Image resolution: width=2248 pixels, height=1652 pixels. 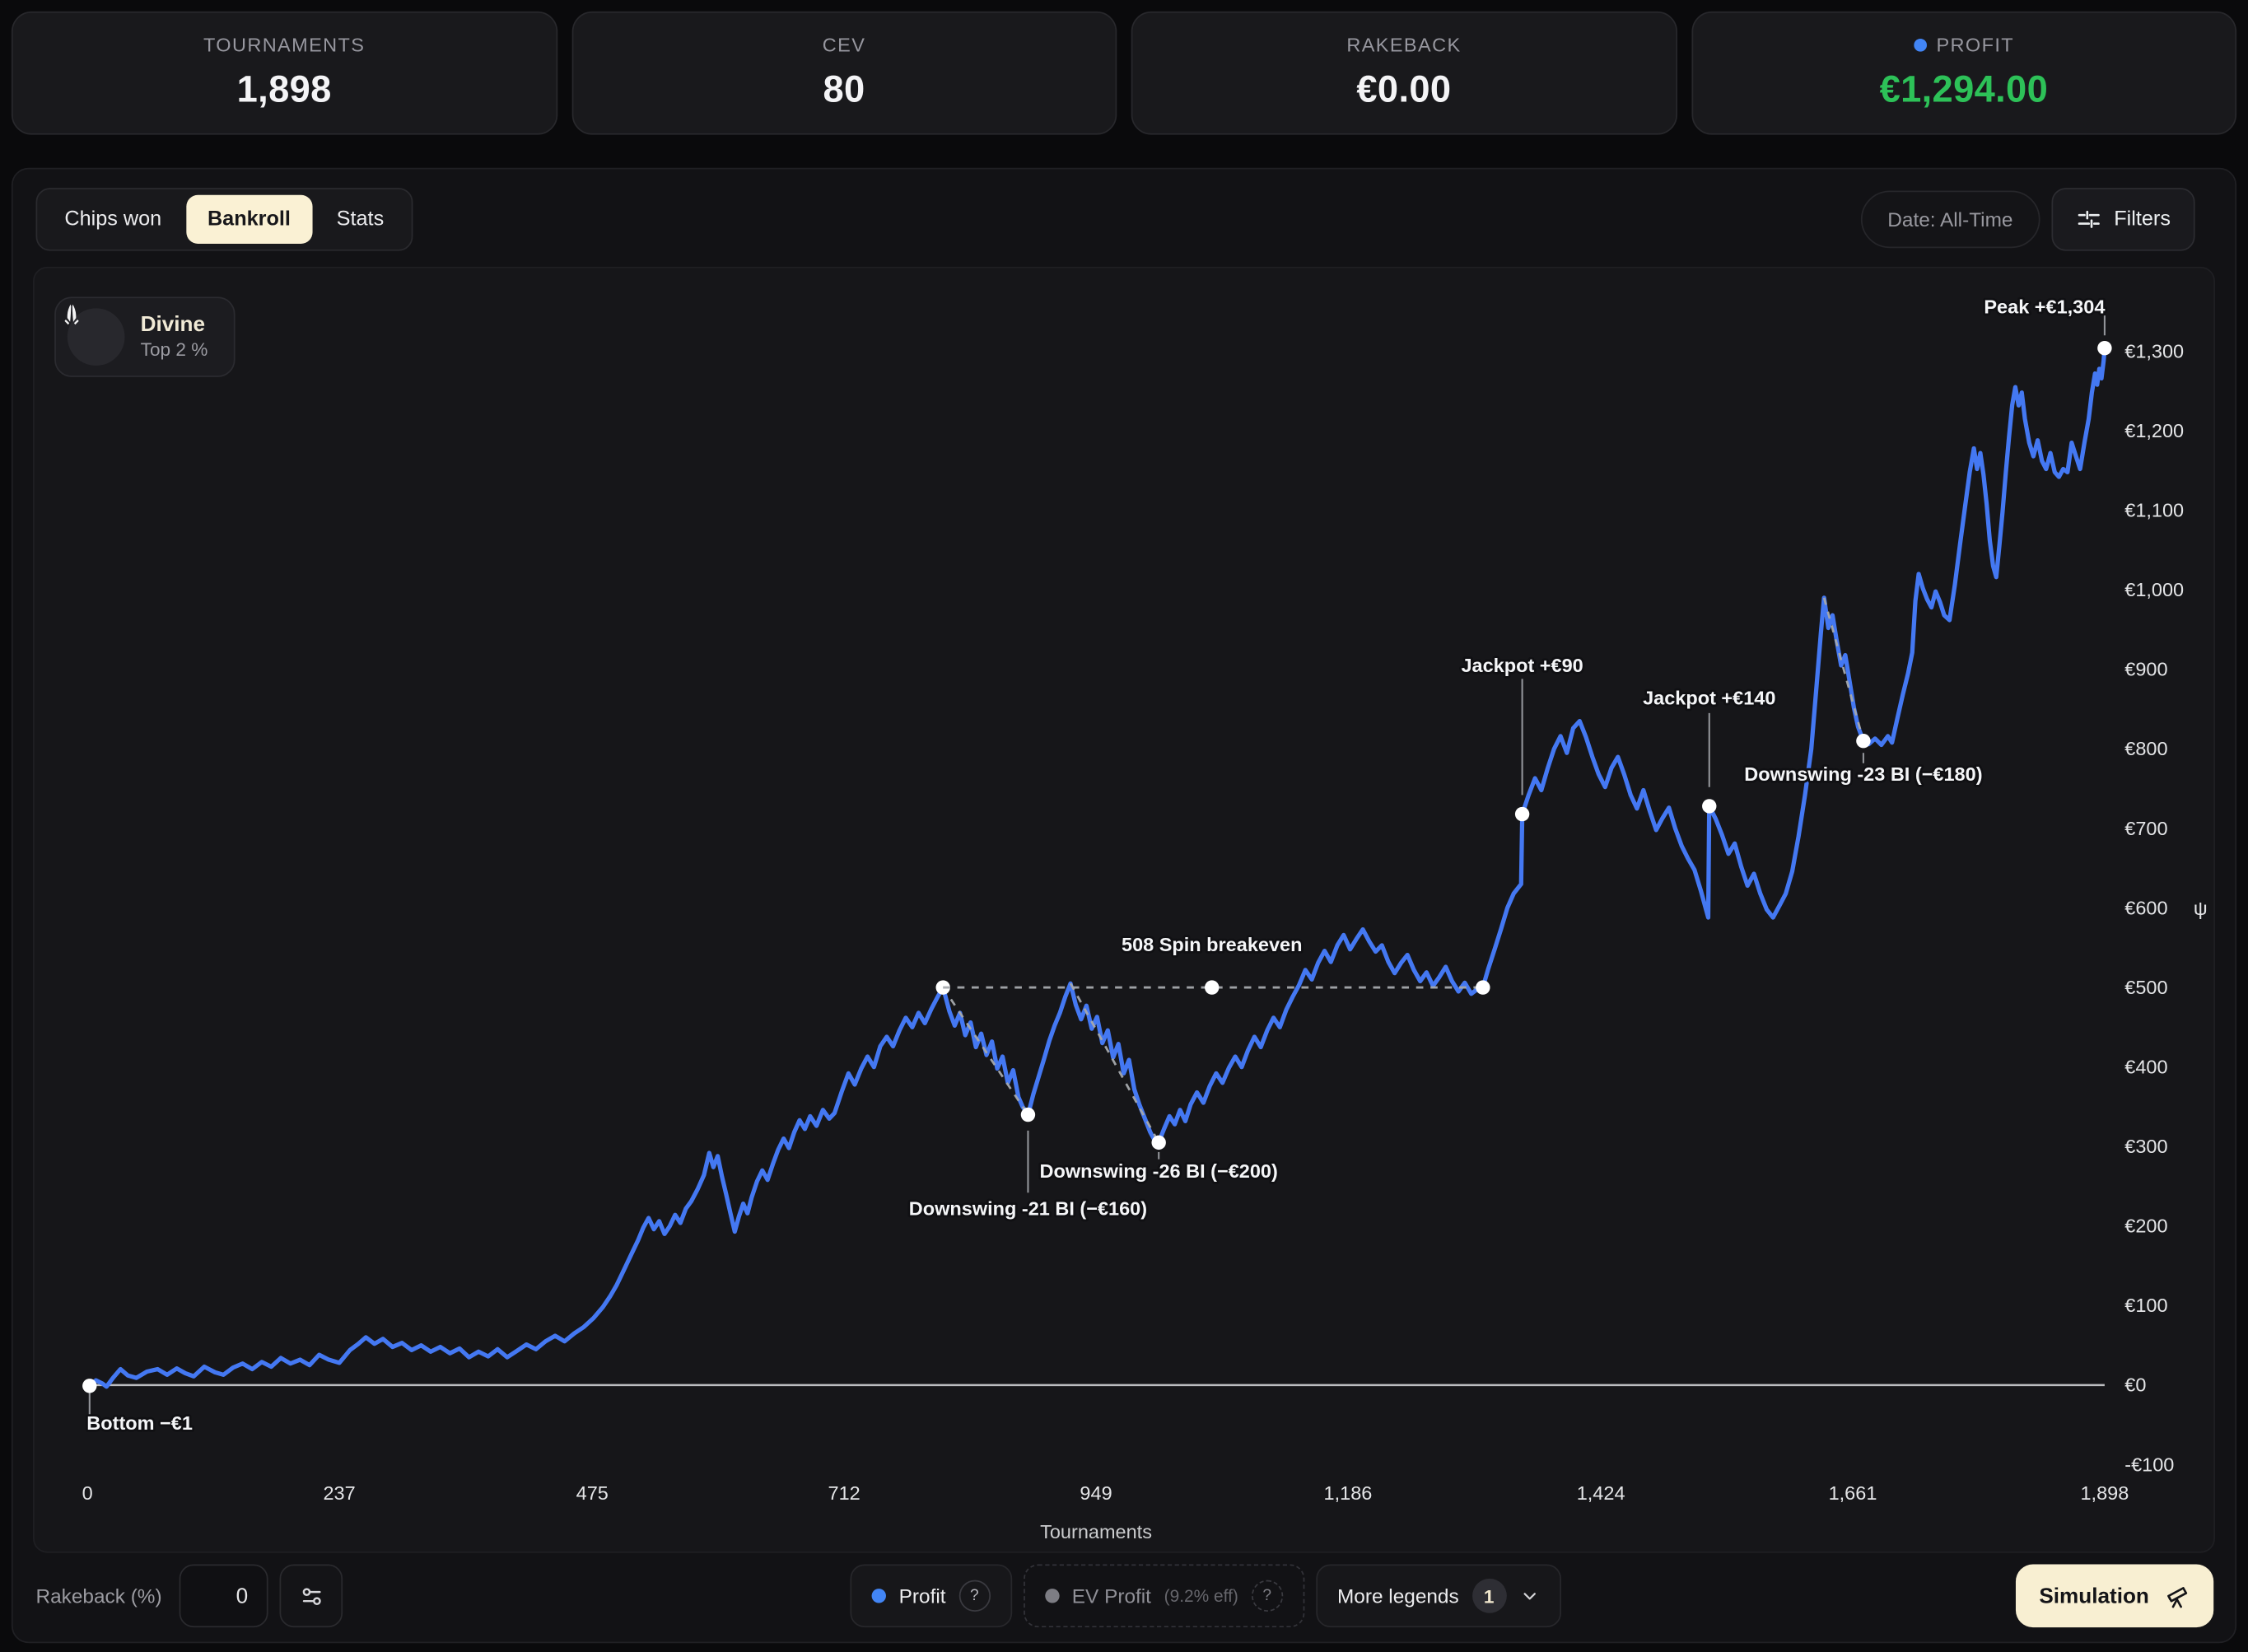 What do you see at coordinates (1863, 774) in the screenshot?
I see `annotation-label-downswing-23: Downswing -23 BI (−€180)` at bounding box center [1863, 774].